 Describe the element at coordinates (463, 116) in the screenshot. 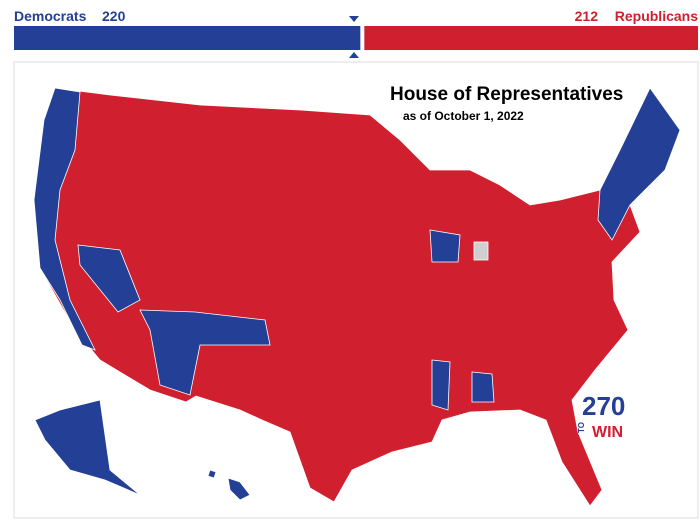

I see `map-subtitle: as of October 1, 2022` at that location.